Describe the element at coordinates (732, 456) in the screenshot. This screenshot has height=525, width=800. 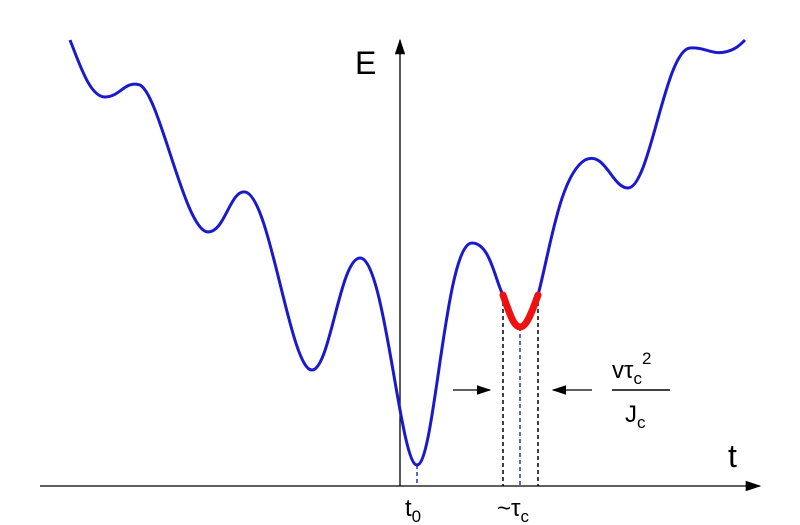
I see `x-axis-label: t` at that location.